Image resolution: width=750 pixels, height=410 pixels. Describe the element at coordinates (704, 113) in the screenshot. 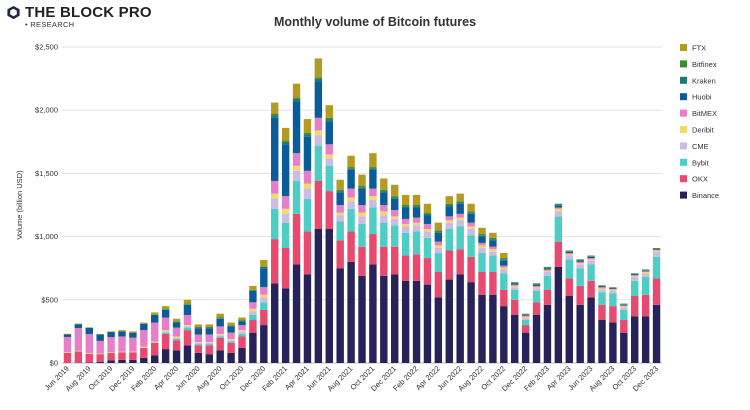

I see `legend-label: BitMEX` at that location.